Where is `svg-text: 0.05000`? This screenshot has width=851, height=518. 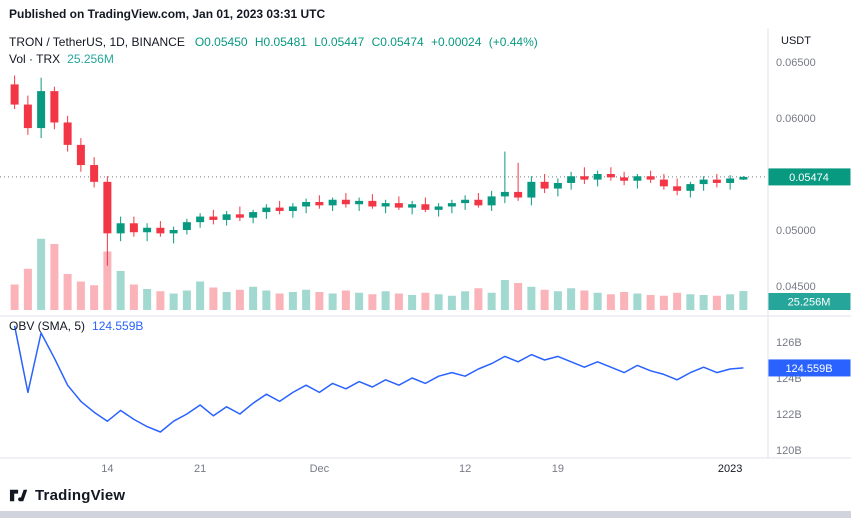 svg-text: 0.05000 is located at coordinates (796, 231).